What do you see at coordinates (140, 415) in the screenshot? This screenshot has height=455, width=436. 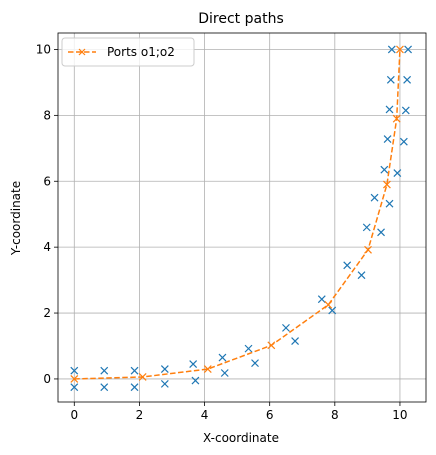 I see `x-tick-label: 2` at bounding box center [140, 415].